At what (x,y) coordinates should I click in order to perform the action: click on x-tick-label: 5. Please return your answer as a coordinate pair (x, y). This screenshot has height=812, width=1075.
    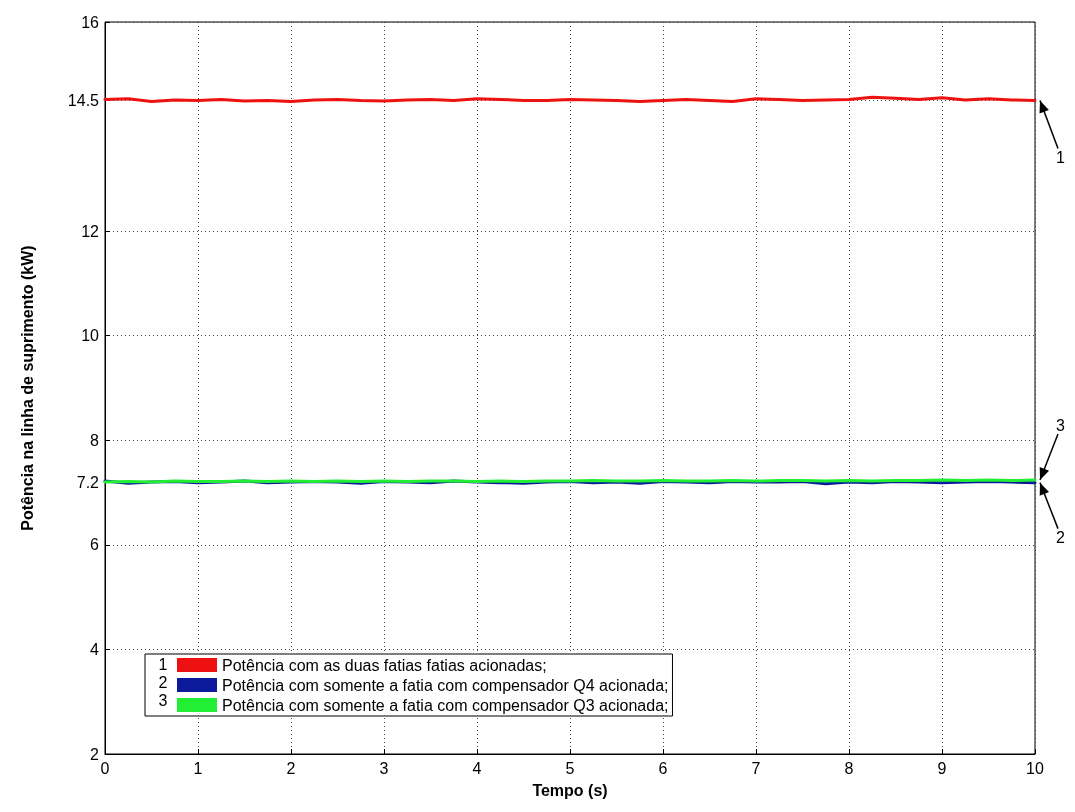
    Looking at the image, I should click on (570, 768).